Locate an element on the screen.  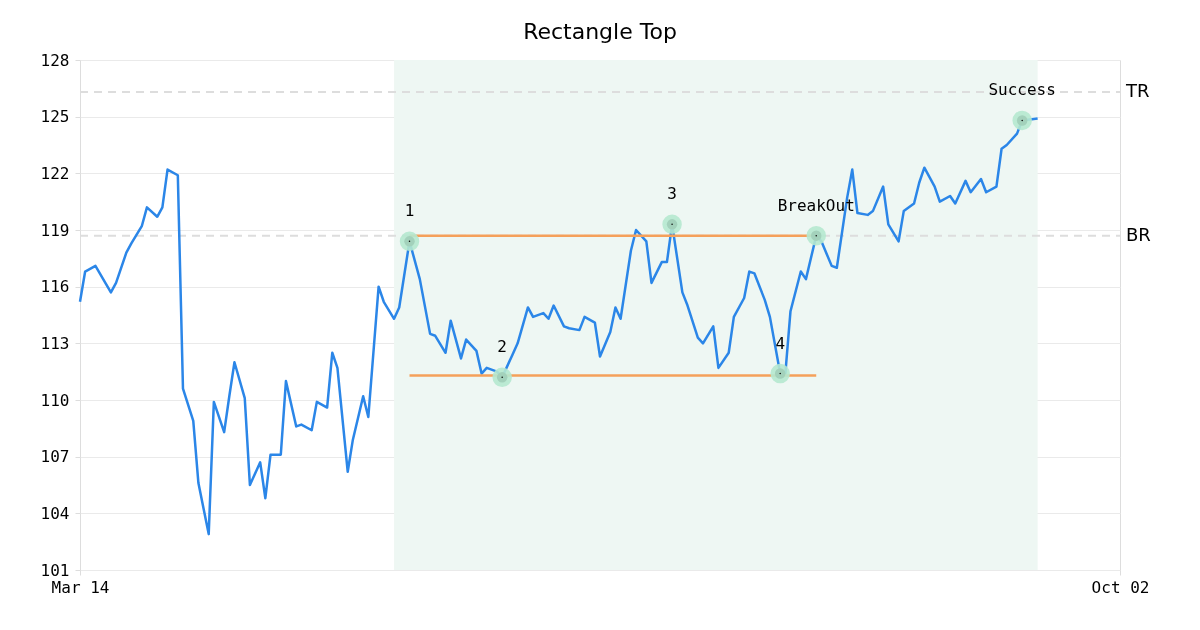
y-tick-label: 104 is located at coordinates (55, 513).